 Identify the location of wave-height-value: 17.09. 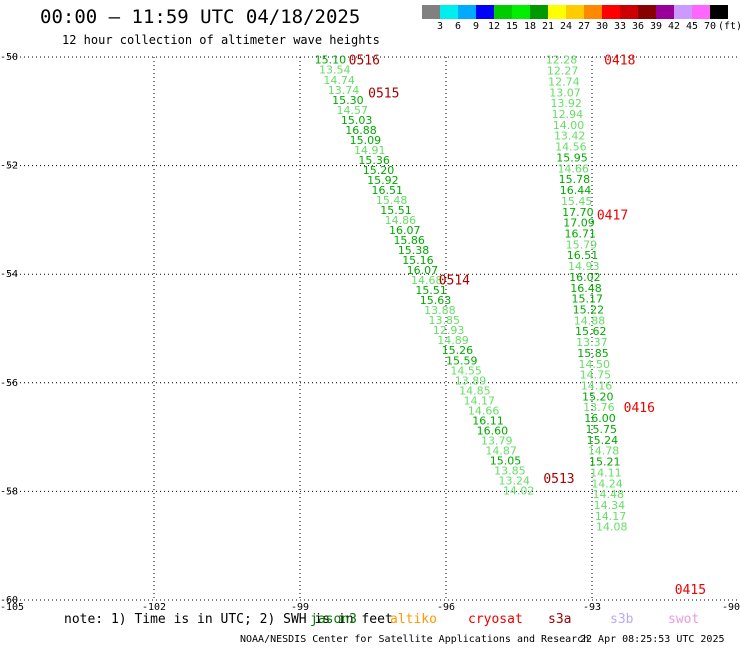
(579, 223).